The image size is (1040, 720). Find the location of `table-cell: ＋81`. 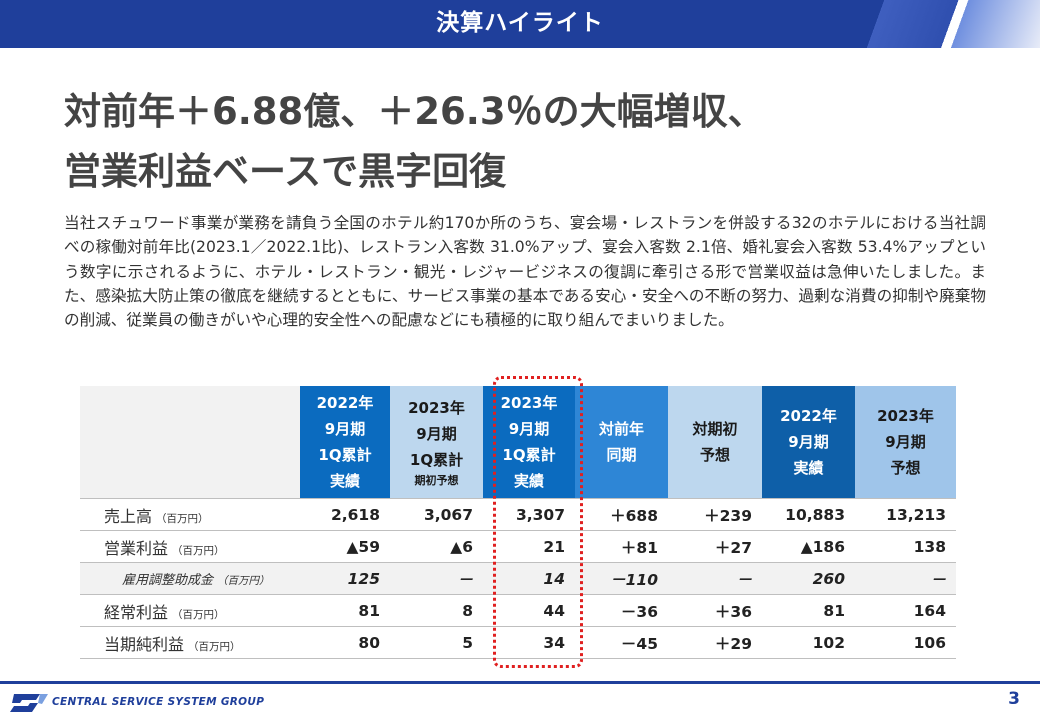

table-cell: ＋81 is located at coordinates (621, 546).